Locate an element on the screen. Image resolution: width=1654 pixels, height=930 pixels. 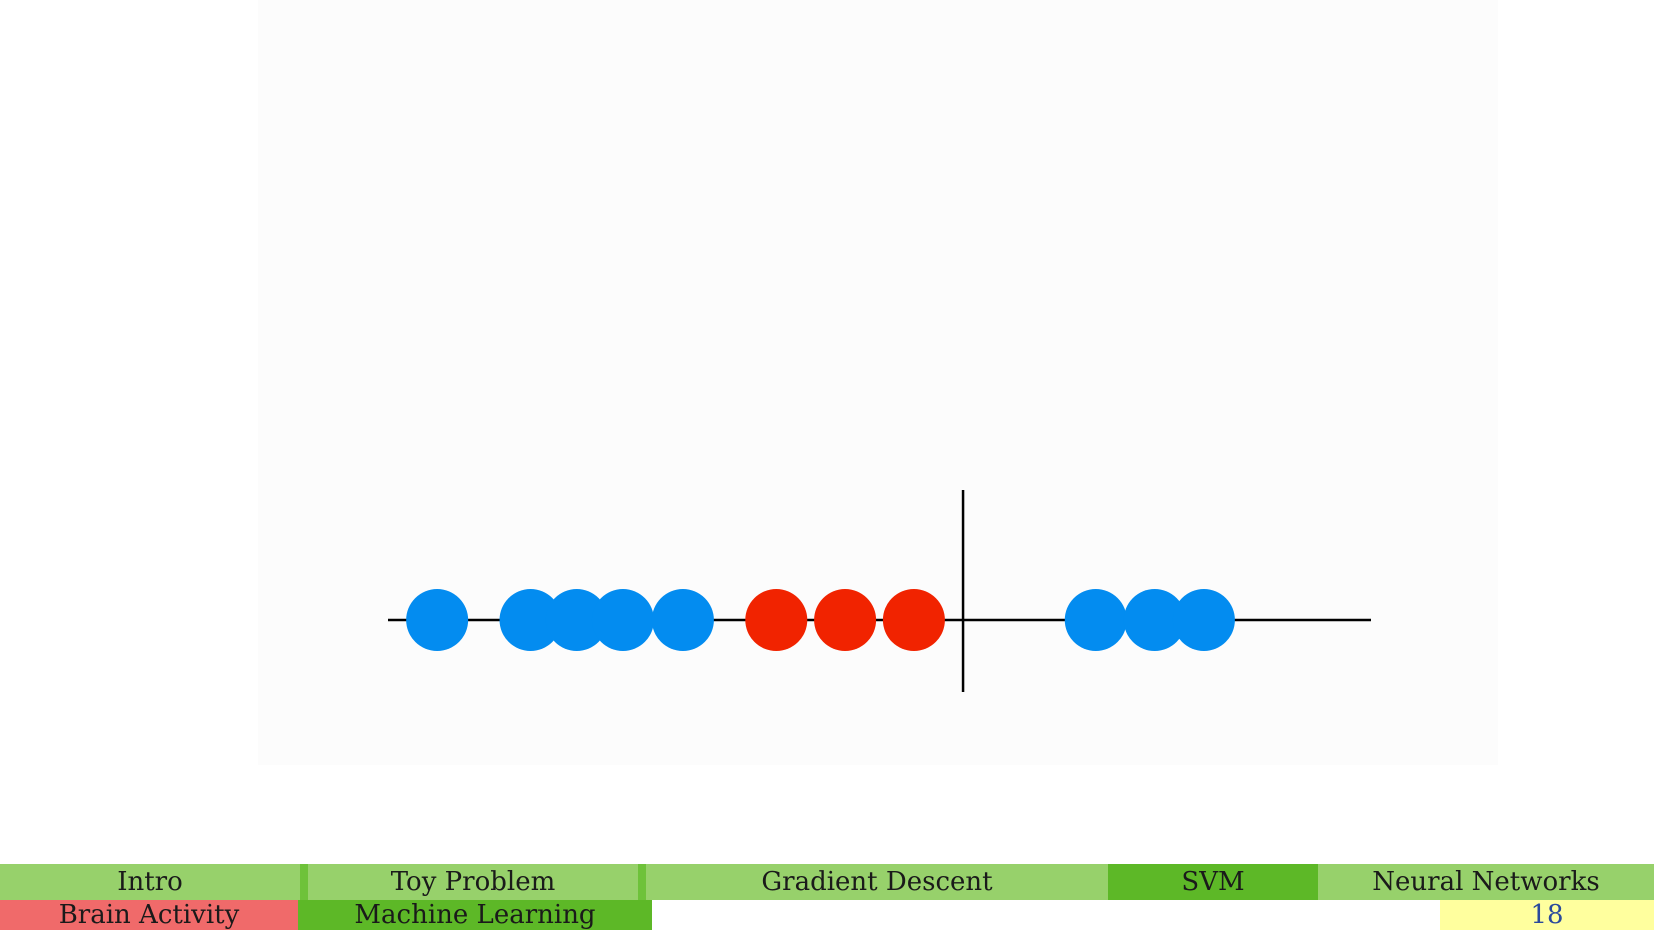
nav-blank is located at coordinates (1046, 915).